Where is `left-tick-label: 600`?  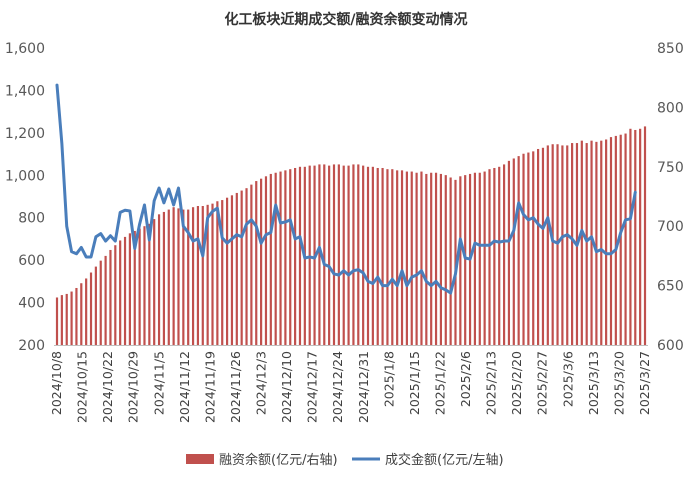 left-tick-label: 600 is located at coordinates (31, 261).